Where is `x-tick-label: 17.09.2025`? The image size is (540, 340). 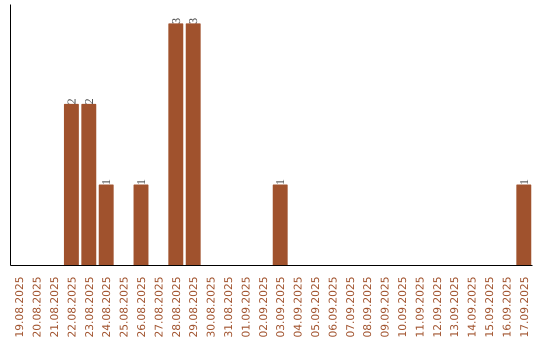
x-tick-label: 17.09.2025 is located at coordinates (524, 307).